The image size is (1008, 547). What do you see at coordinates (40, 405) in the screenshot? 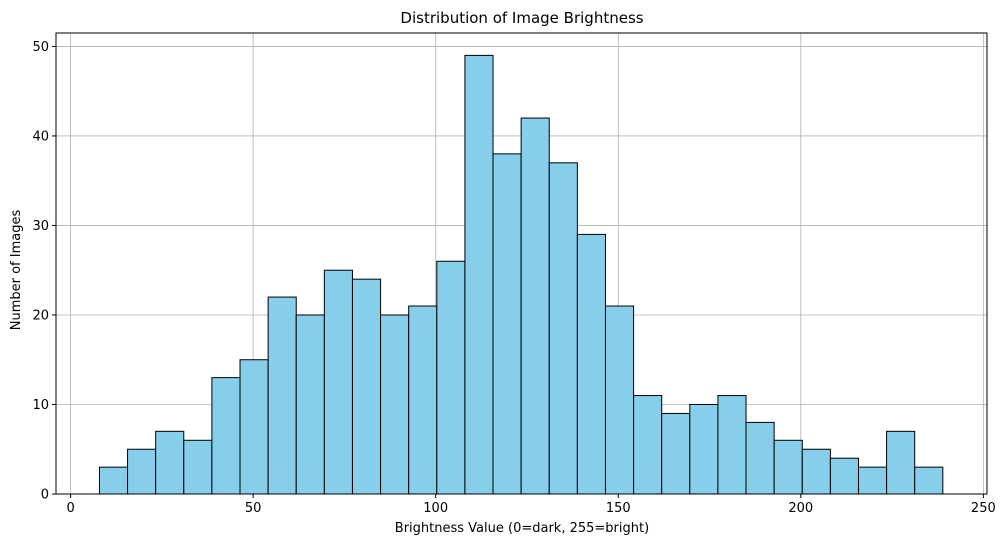
I see `y-tick-label: 10` at bounding box center [40, 405].